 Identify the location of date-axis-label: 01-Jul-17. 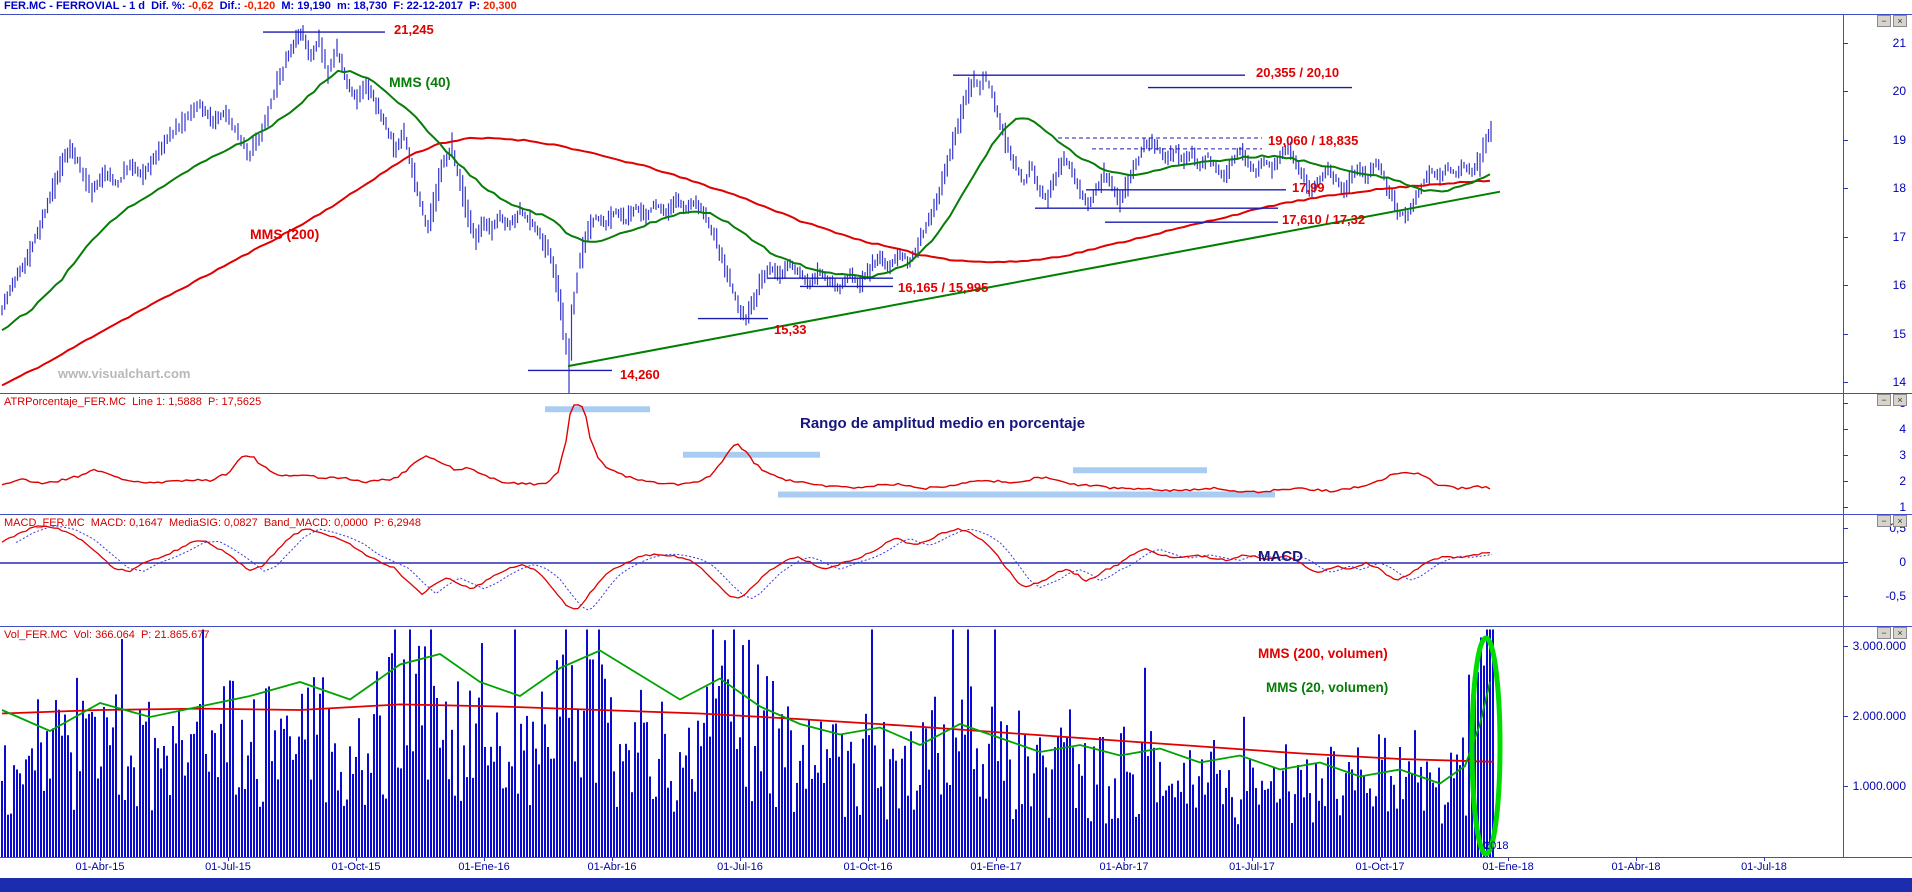
(1252, 867).